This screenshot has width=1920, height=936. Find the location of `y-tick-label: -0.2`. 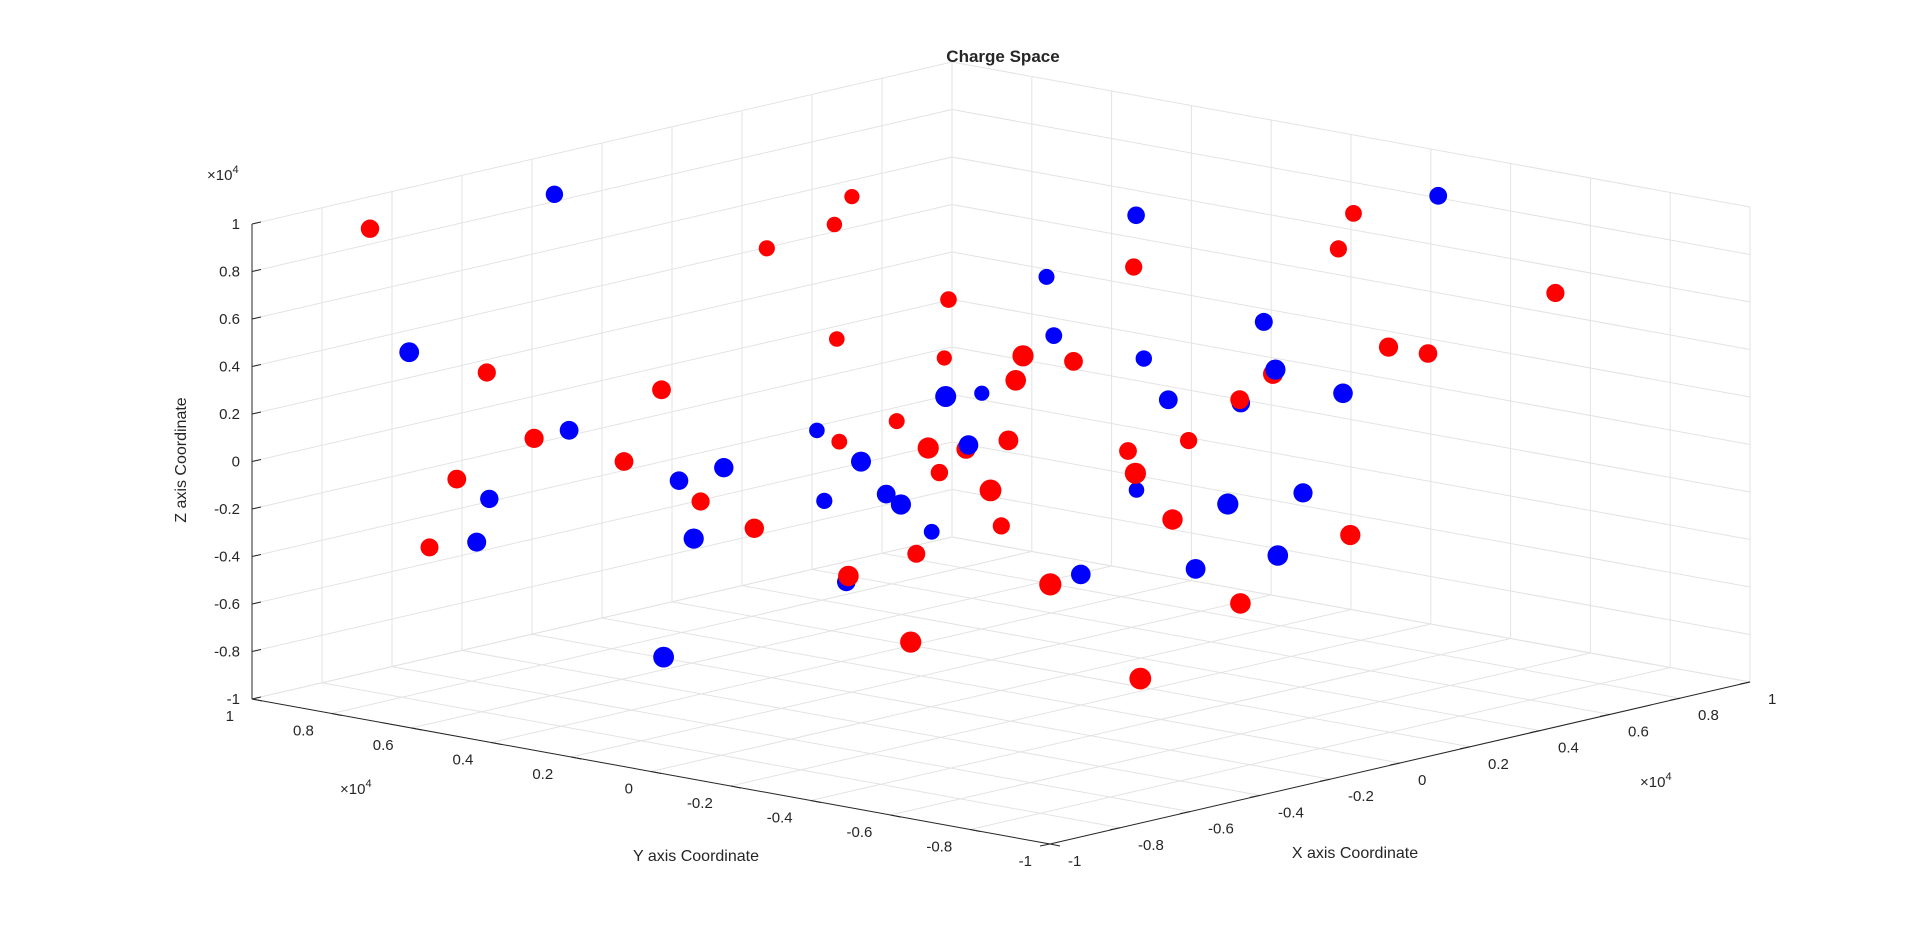

y-tick-label: -0.2 is located at coordinates (700, 803).